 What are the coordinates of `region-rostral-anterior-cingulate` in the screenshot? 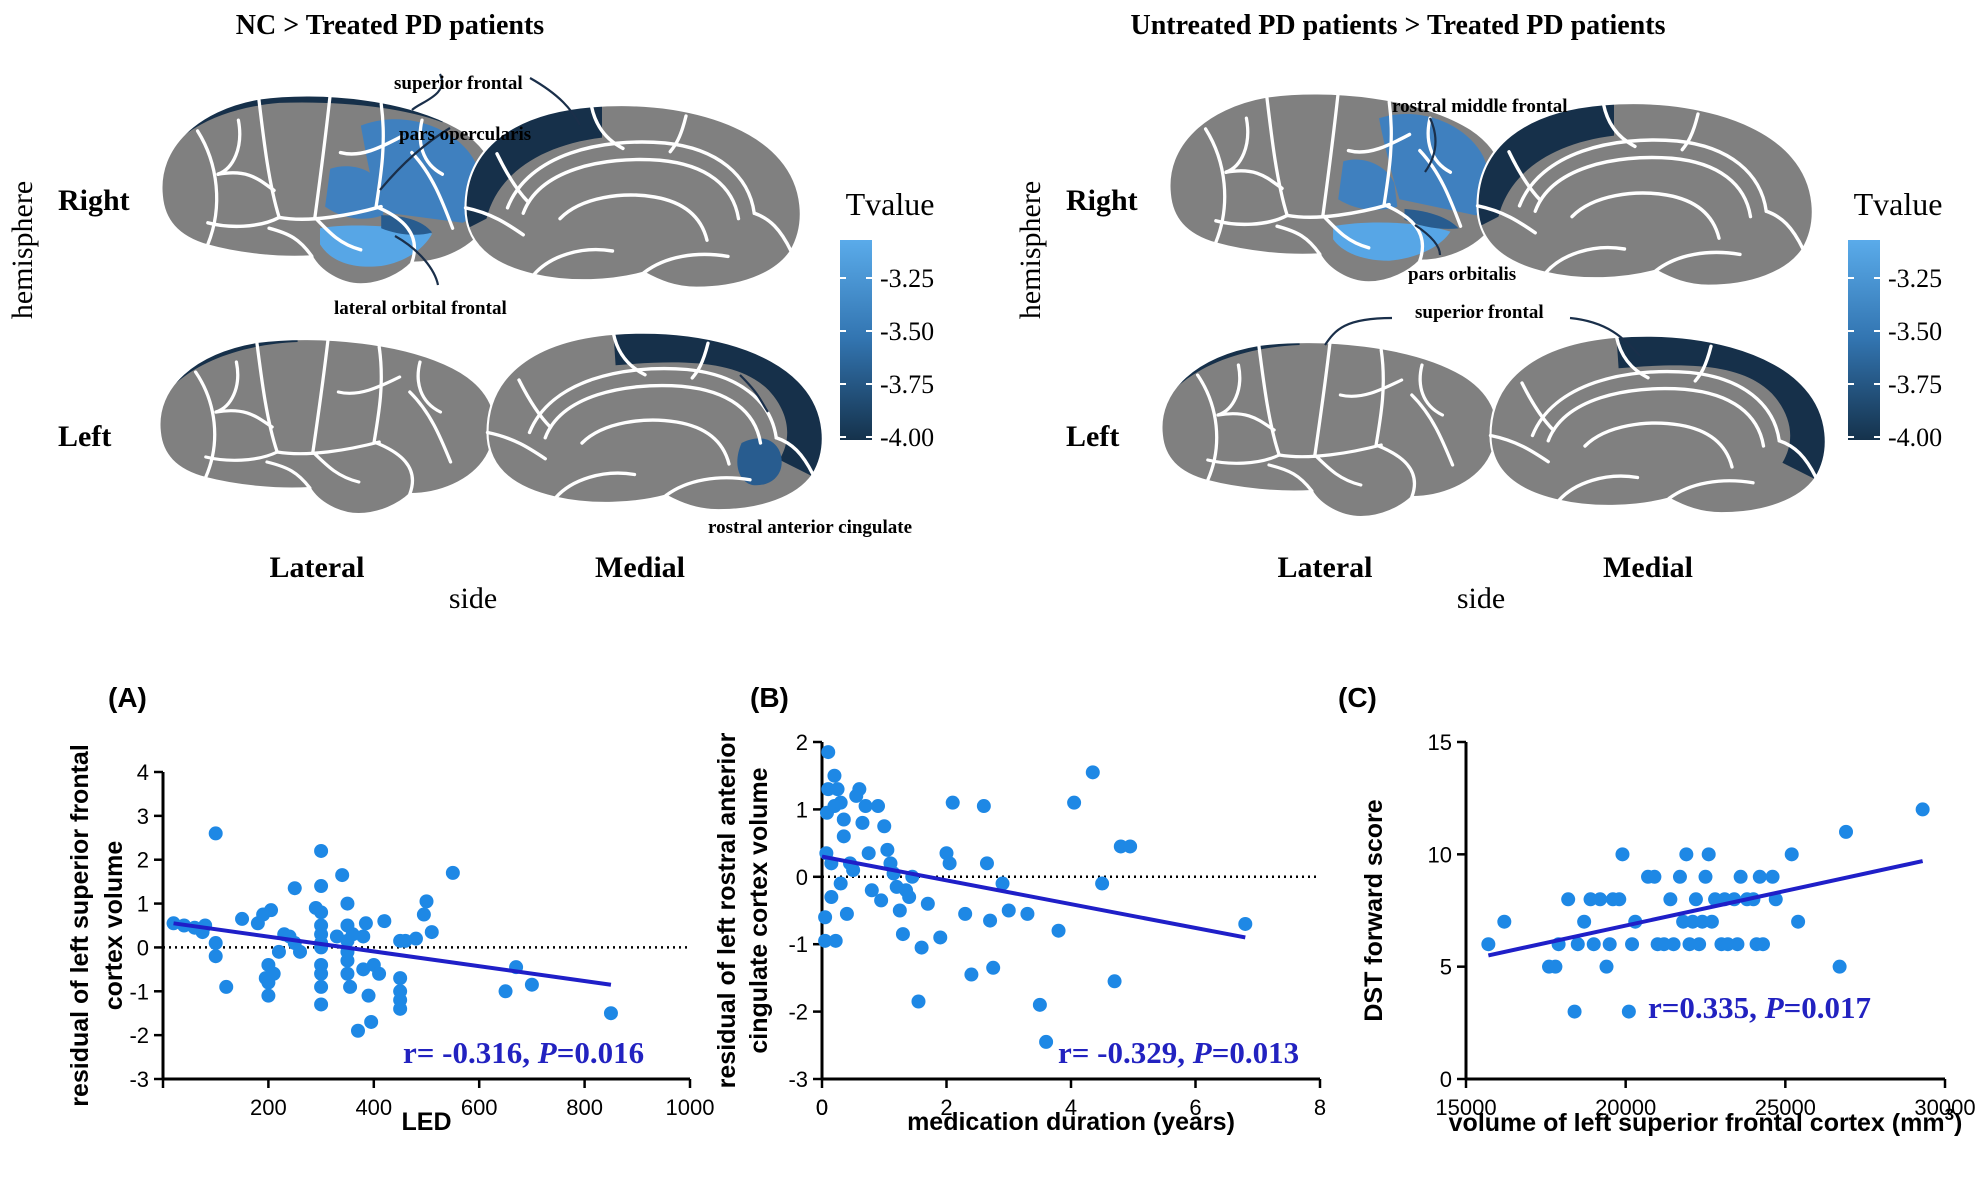 It's located at (759, 462).